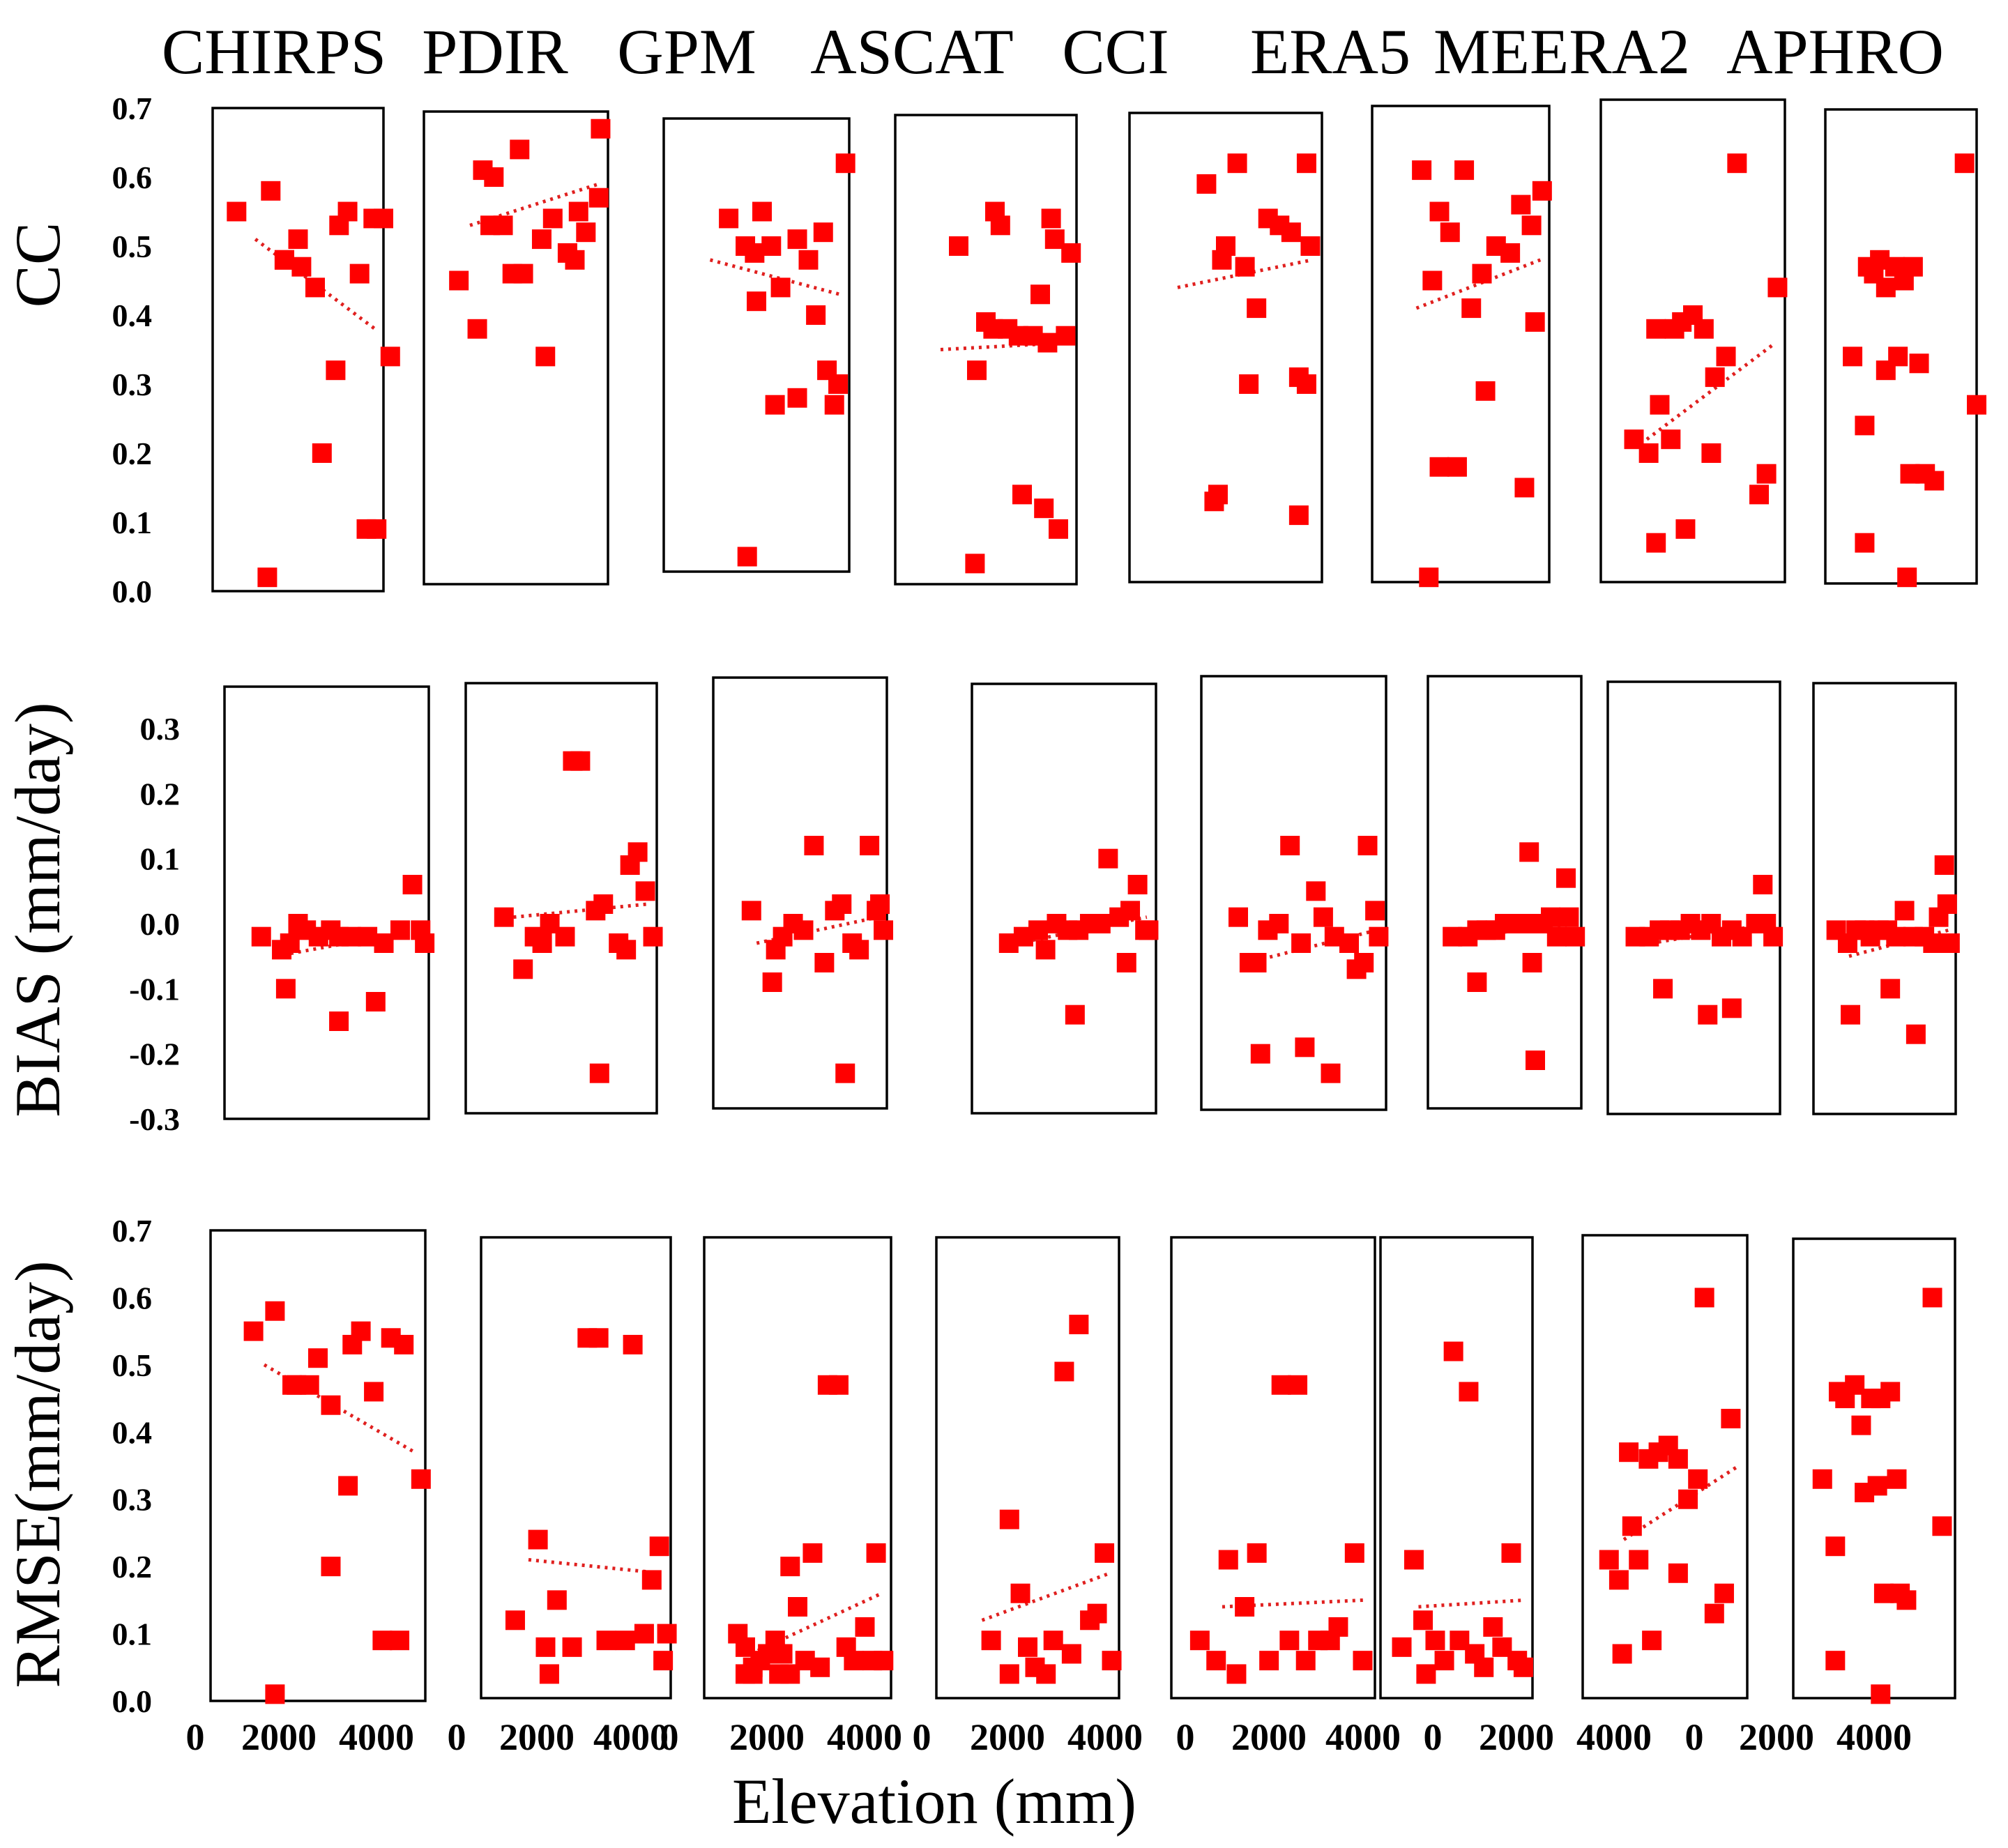  I want to click on panel-cc-era5, so click(1461, 346).